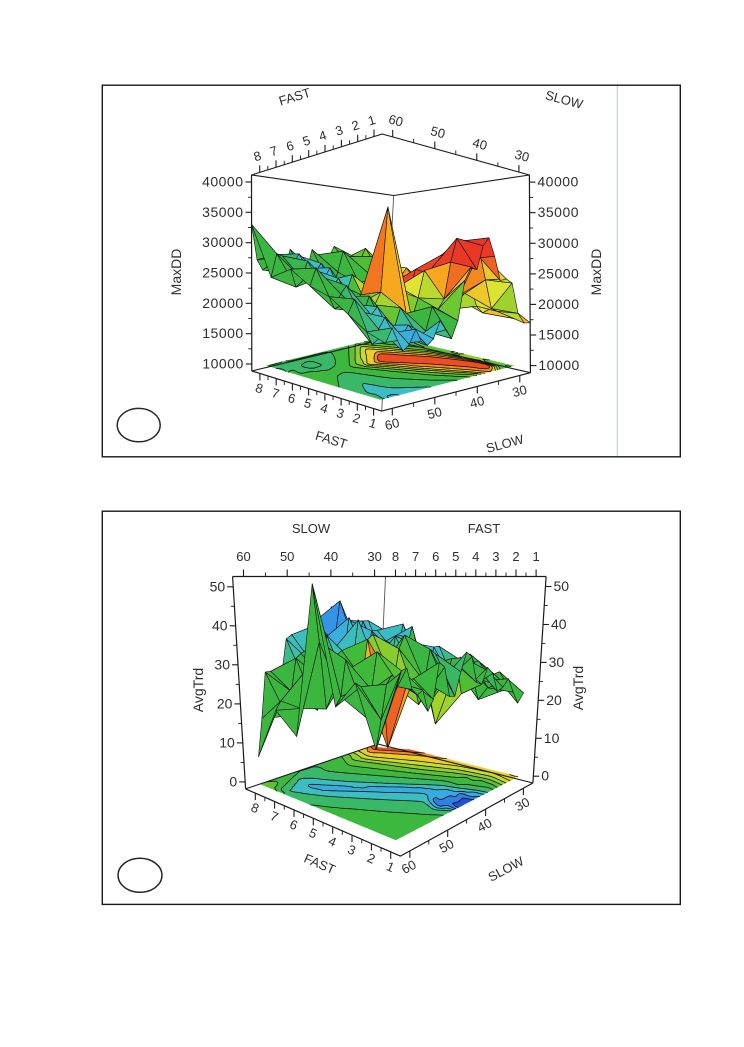  What do you see at coordinates (515, 556) in the screenshot?
I see `svg-text: 2` at bounding box center [515, 556].